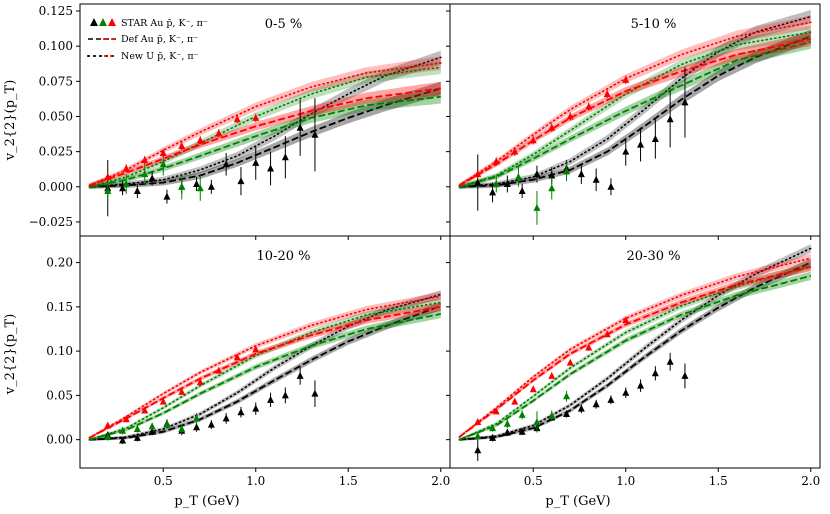 The image size is (830, 514). Describe the element at coordinates (255, 481) in the screenshot. I see `x-tick-label: 1.0` at that location.